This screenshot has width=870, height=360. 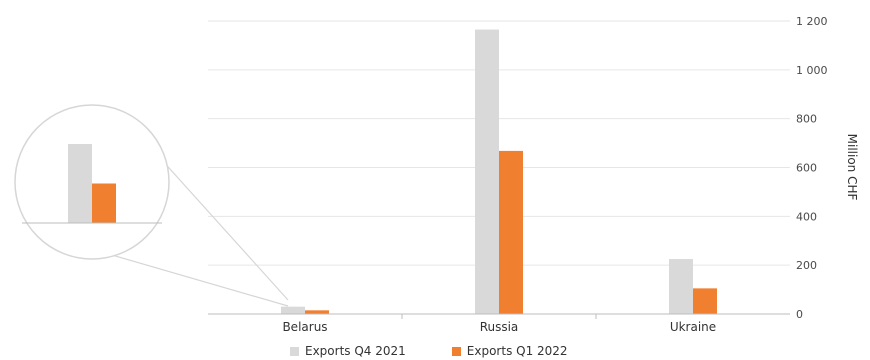 I want to click on y-tick-label: 1 000, so click(x=812, y=70).